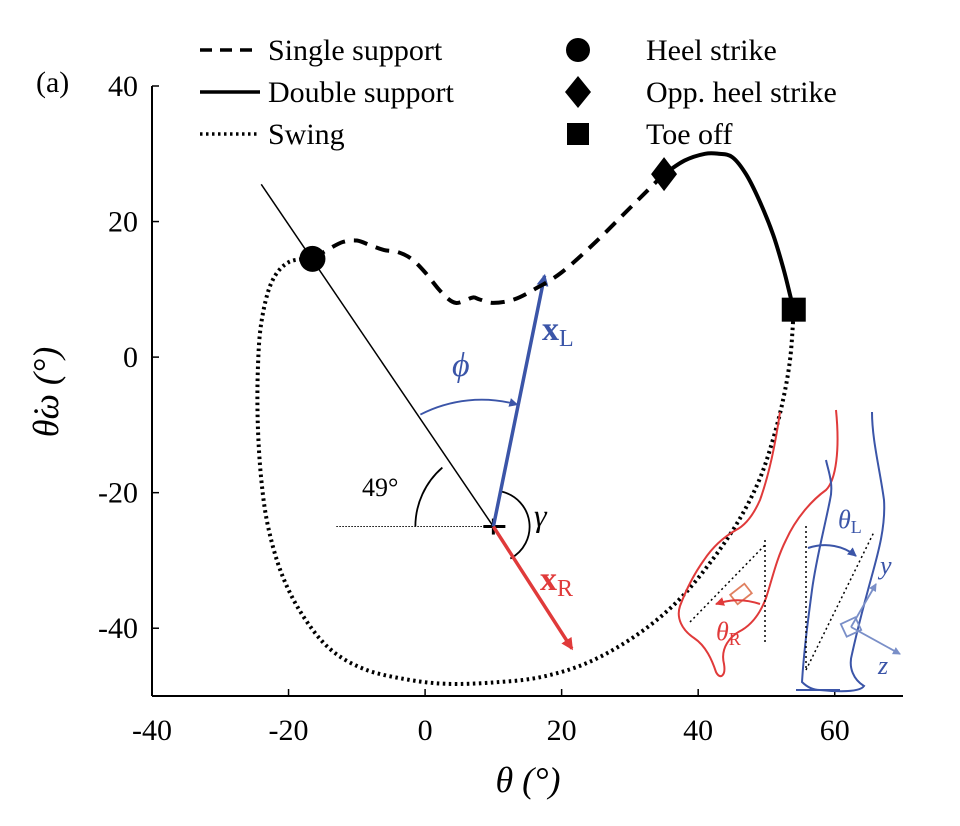 This screenshot has height=826, width=960. What do you see at coordinates (738, 601) in the screenshot?
I see `theta-r-arrow` at bounding box center [738, 601].